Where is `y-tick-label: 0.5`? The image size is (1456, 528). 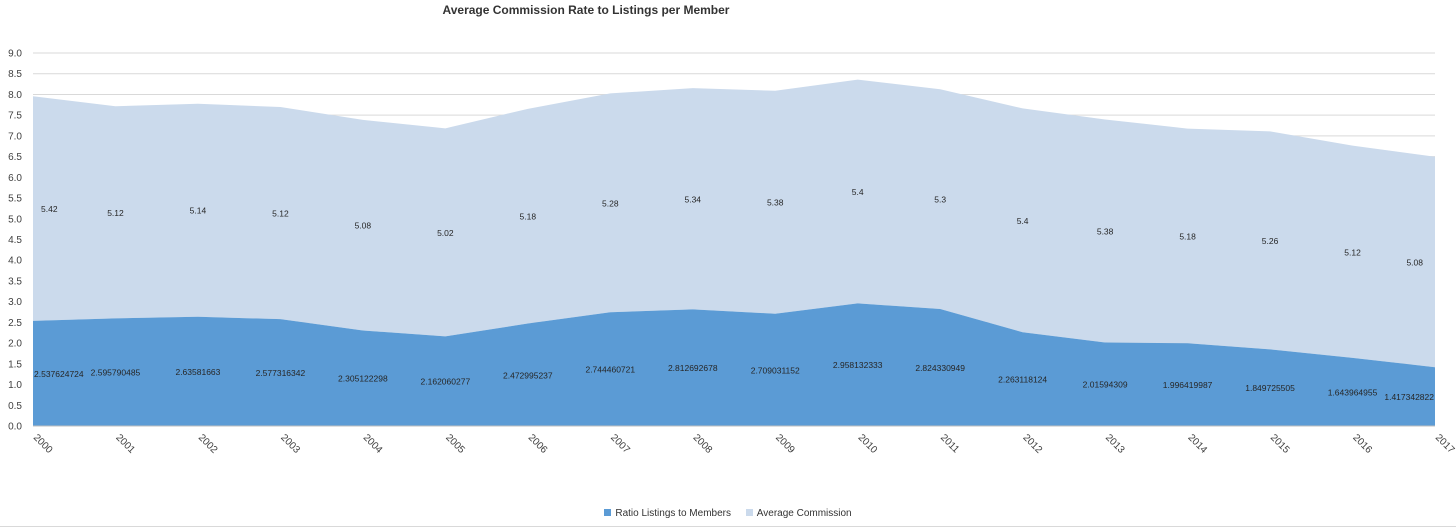
y-tick-label: 0.5 is located at coordinates (15, 406).